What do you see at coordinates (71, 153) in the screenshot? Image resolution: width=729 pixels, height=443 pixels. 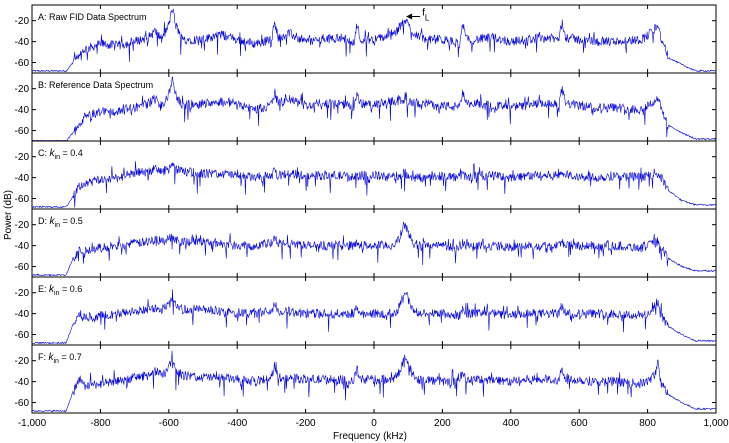 I see `panel-label-suffix: = 0.4` at bounding box center [71, 153].